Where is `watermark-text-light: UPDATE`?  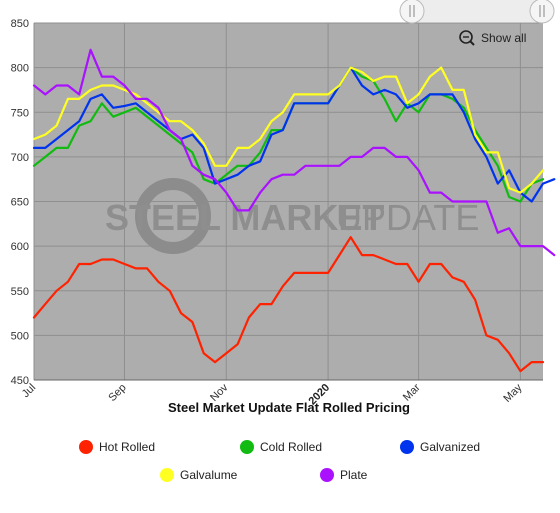 watermark-text-light: UPDATE is located at coordinates (407, 217).